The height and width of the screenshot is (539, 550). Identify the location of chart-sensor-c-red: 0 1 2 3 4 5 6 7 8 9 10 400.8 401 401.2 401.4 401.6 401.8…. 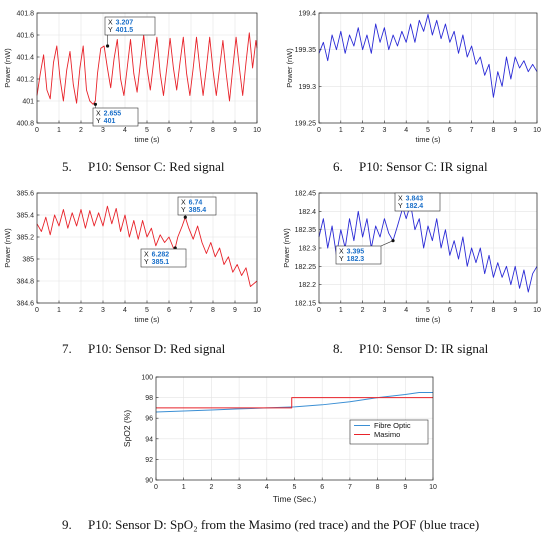
(132, 78).